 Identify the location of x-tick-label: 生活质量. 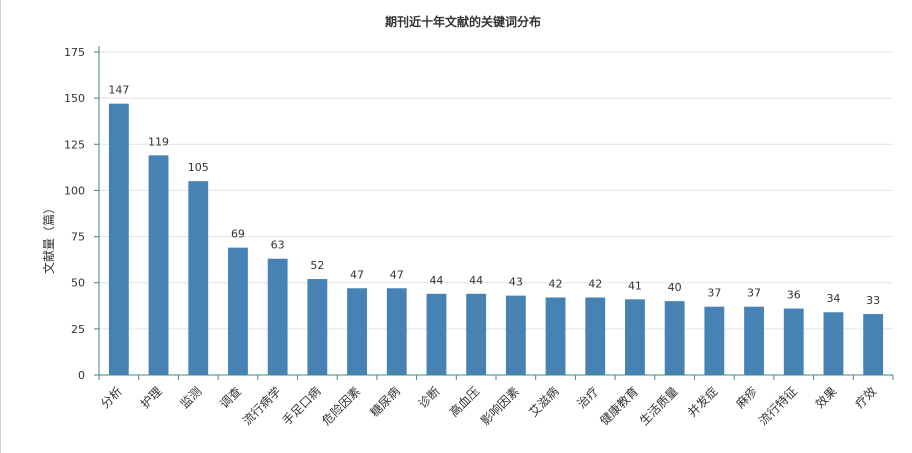
(659, 406).